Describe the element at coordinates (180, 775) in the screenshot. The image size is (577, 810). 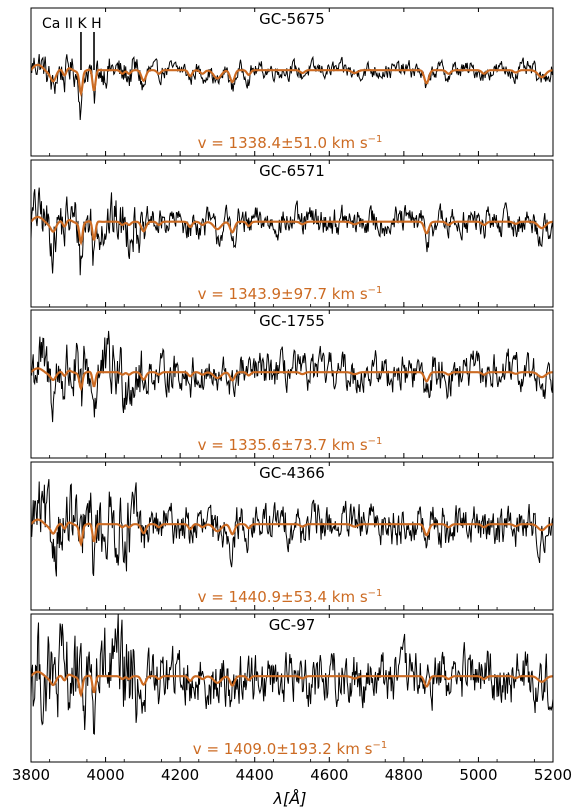
I see `x-tick-label: 4200` at that location.